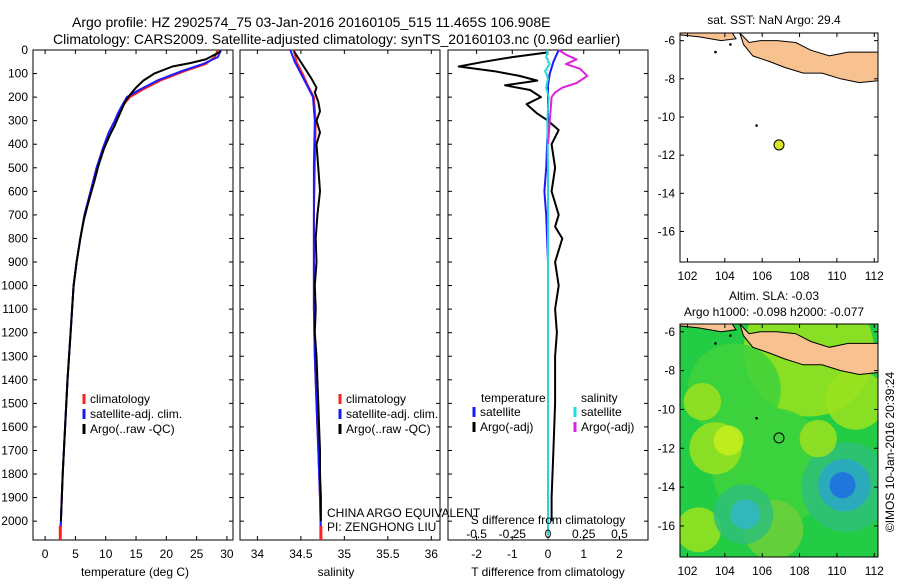 Image resolution: width=900 pixels, height=585 pixels. Describe the element at coordinates (14, 380) in the screenshot. I see `y-tick-label: 1400` at that location.